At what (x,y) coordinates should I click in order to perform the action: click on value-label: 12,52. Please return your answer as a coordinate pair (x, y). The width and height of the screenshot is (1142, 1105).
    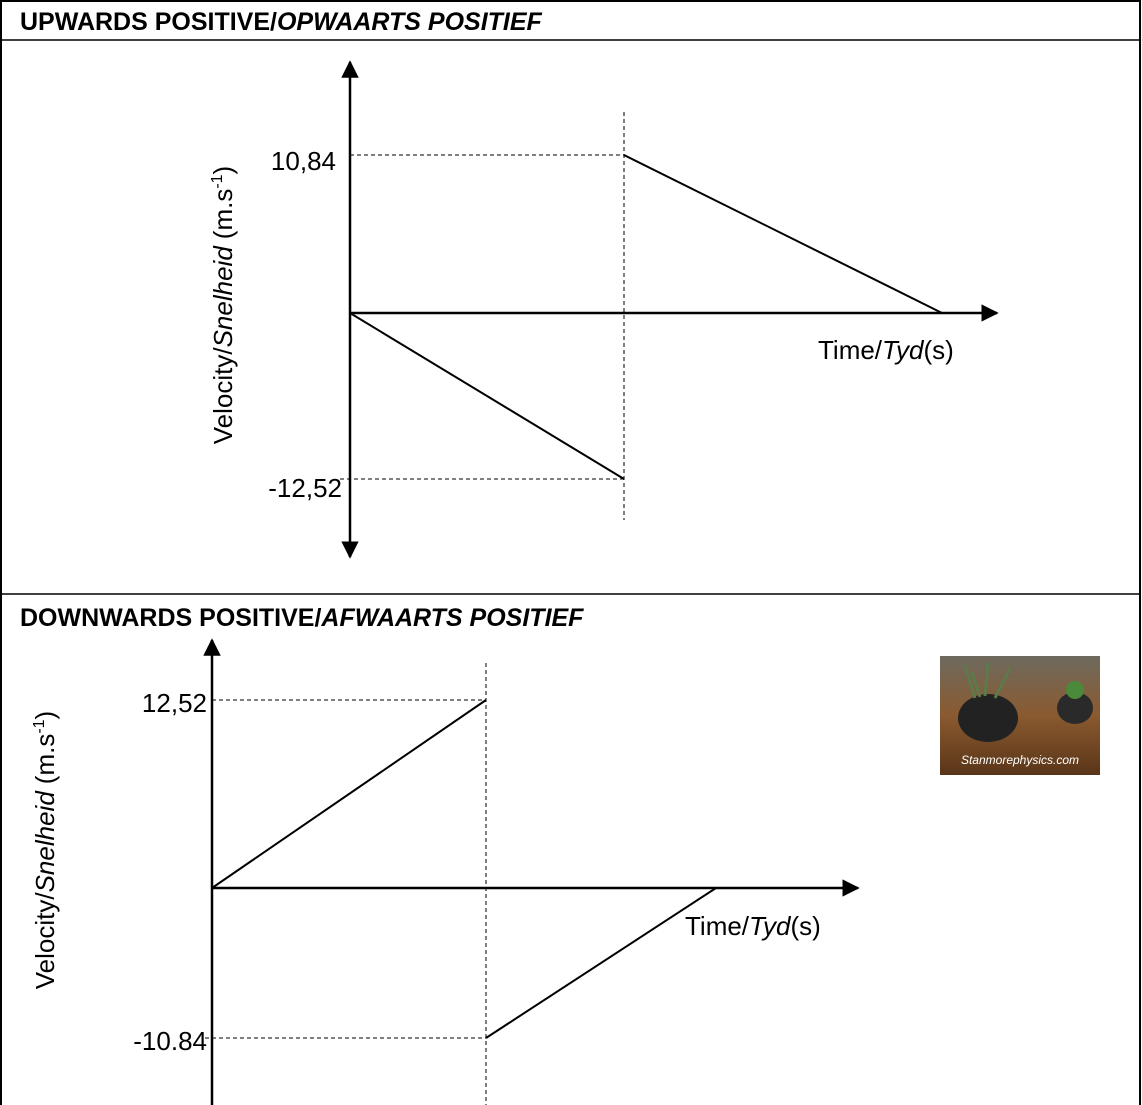
    Looking at the image, I should click on (174, 703).